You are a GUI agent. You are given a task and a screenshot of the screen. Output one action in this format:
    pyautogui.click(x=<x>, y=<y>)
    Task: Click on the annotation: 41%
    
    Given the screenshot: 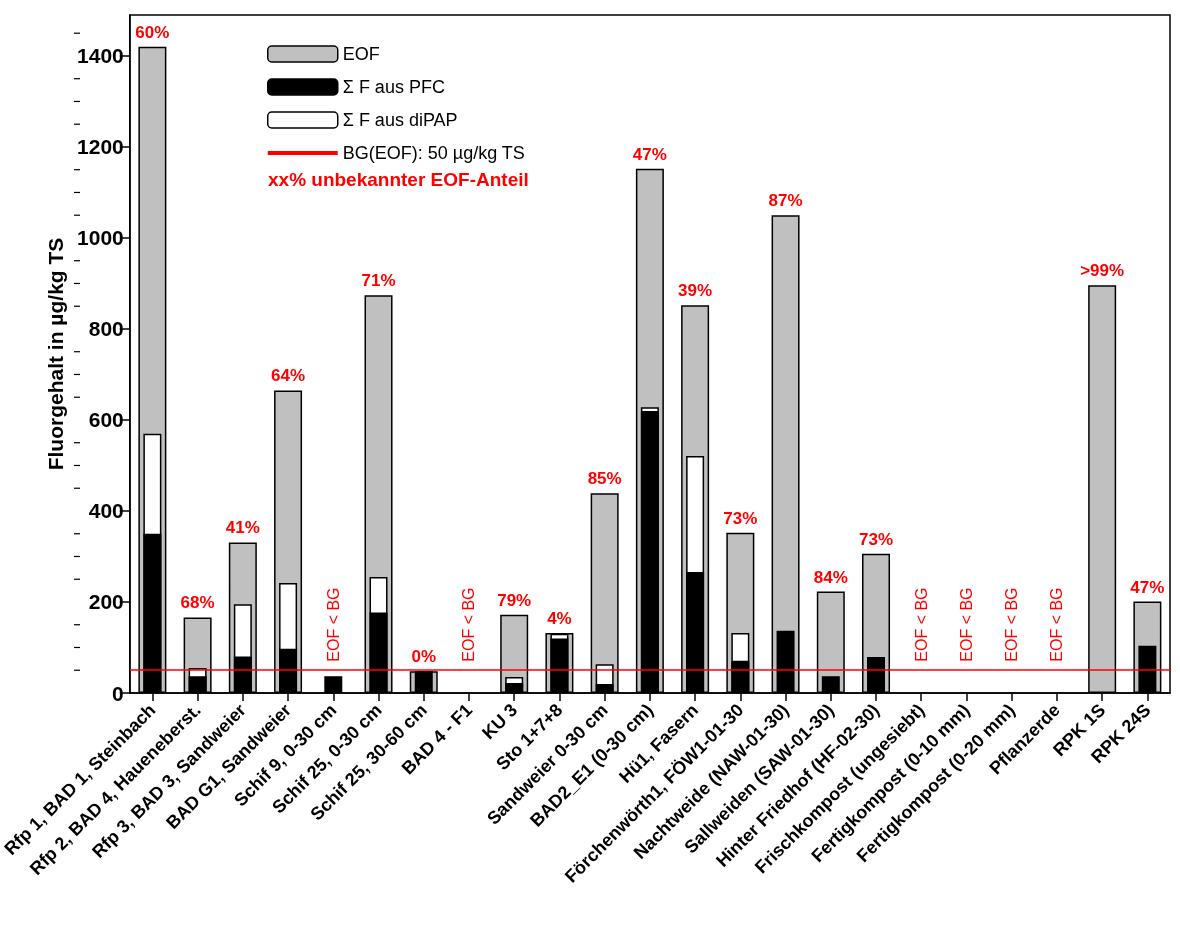 What is the action you would take?
    pyautogui.click(x=242, y=528)
    